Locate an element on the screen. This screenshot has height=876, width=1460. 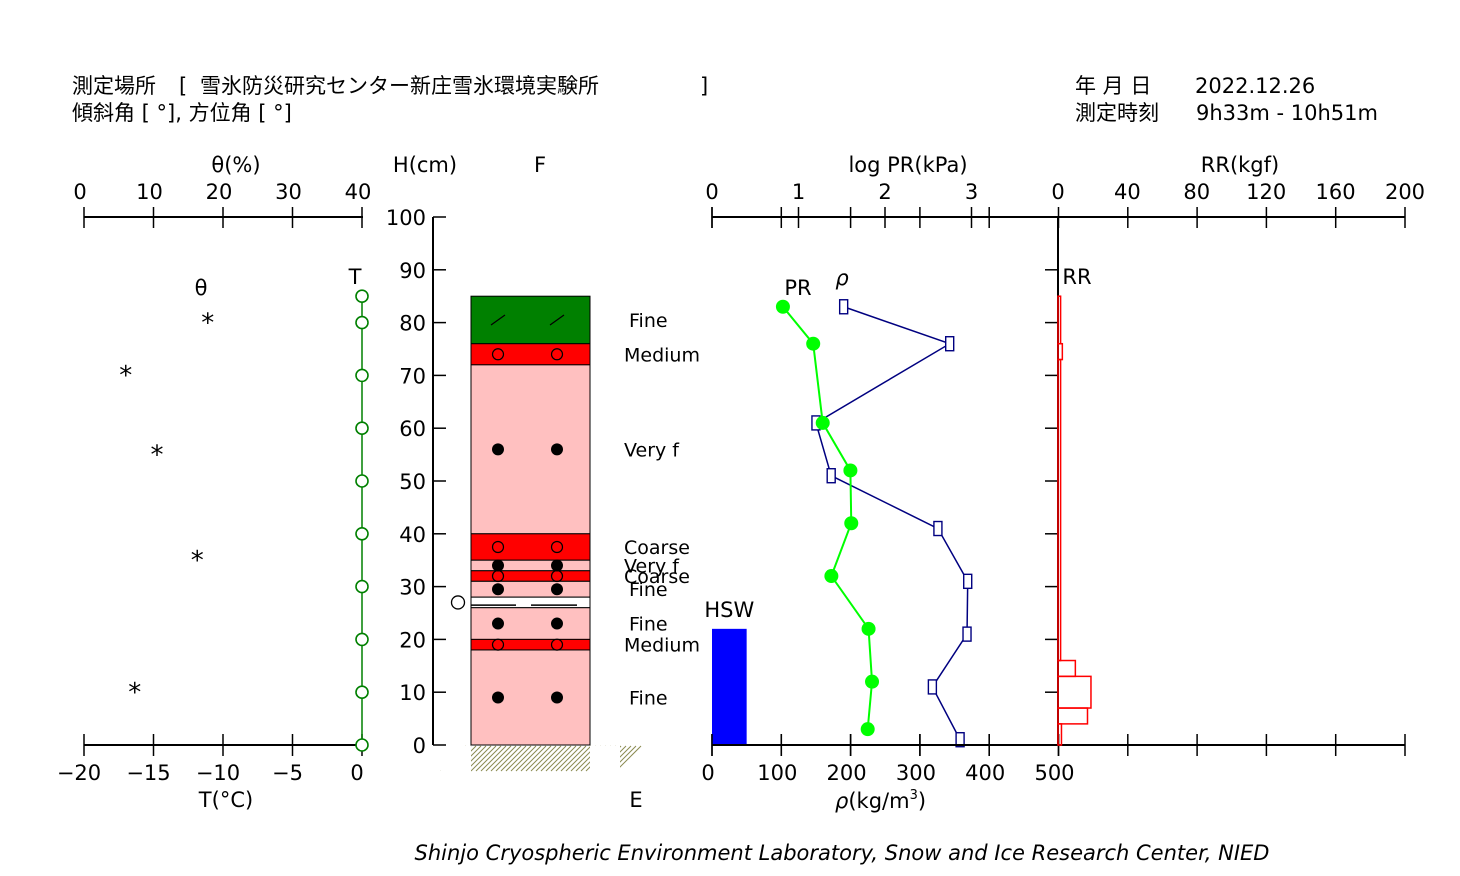
density-tick-label: 0 is located at coordinates (707, 773).